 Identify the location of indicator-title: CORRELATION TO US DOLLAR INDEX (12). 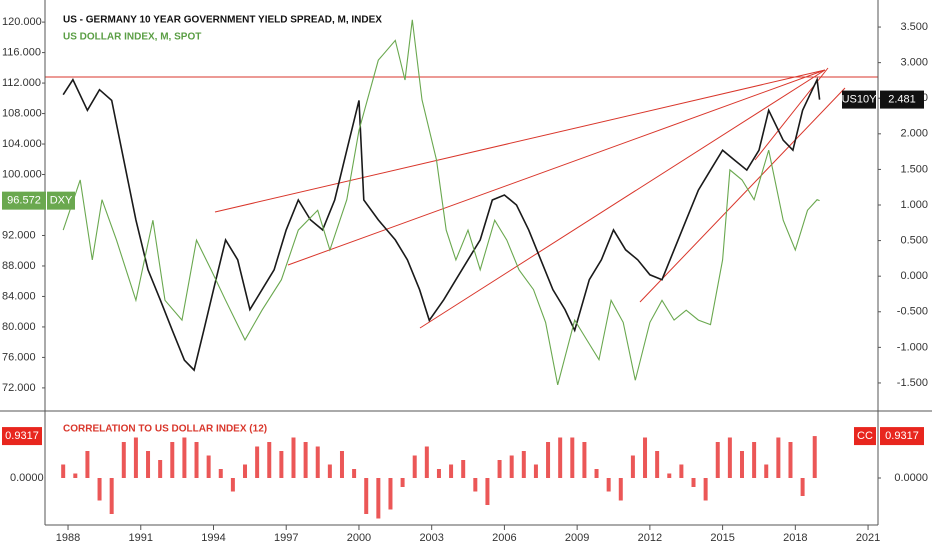
(165, 429).